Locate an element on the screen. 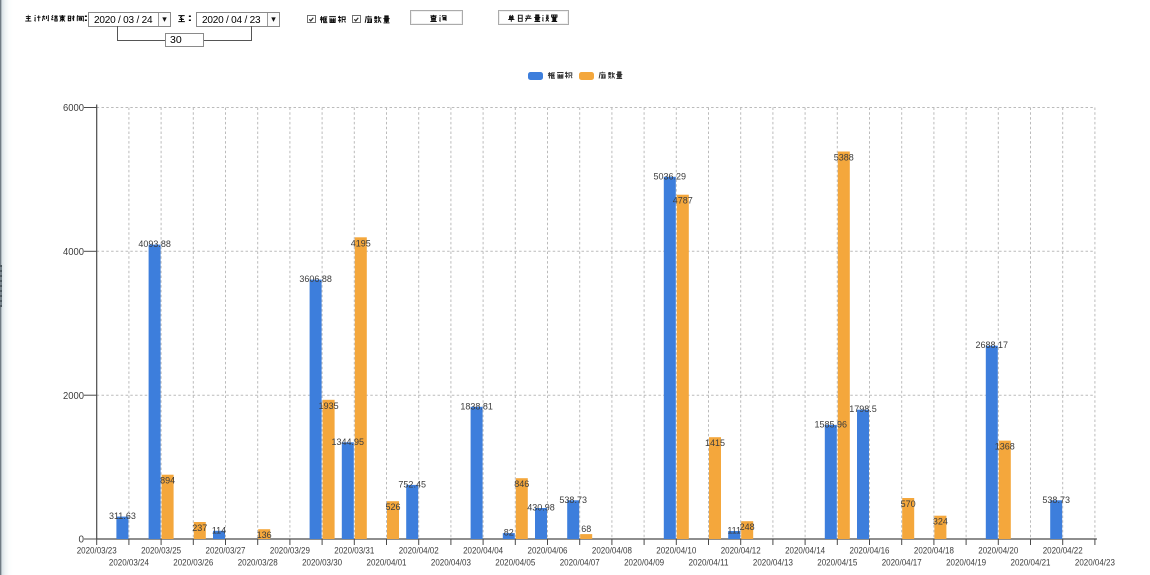 The height and width of the screenshot is (575, 1150). svg-text: 846 is located at coordinates (521, 484).